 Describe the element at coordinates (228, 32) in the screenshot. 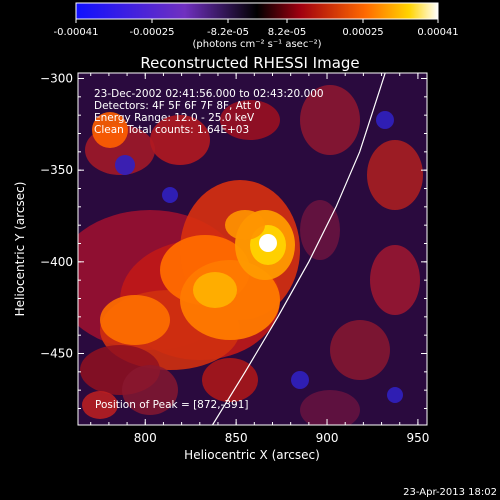

I see `colorbar-tick-label: -8.2e-05` at that location.